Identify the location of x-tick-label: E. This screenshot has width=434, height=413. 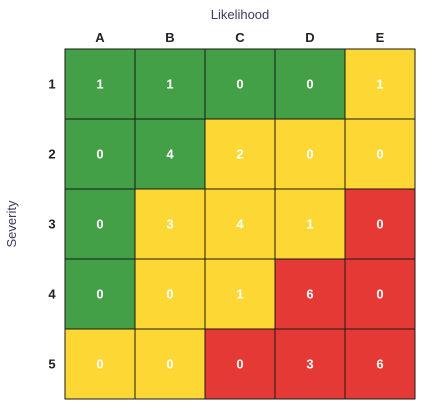
(380, 37).